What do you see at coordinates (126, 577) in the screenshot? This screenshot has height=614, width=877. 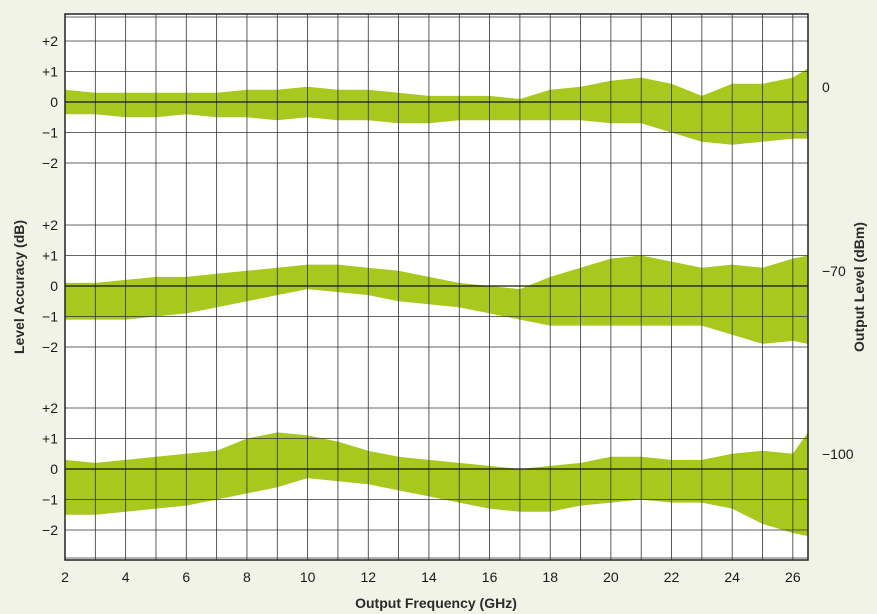 I see `x-tick-label: 4` at bounding box center [126, 577].